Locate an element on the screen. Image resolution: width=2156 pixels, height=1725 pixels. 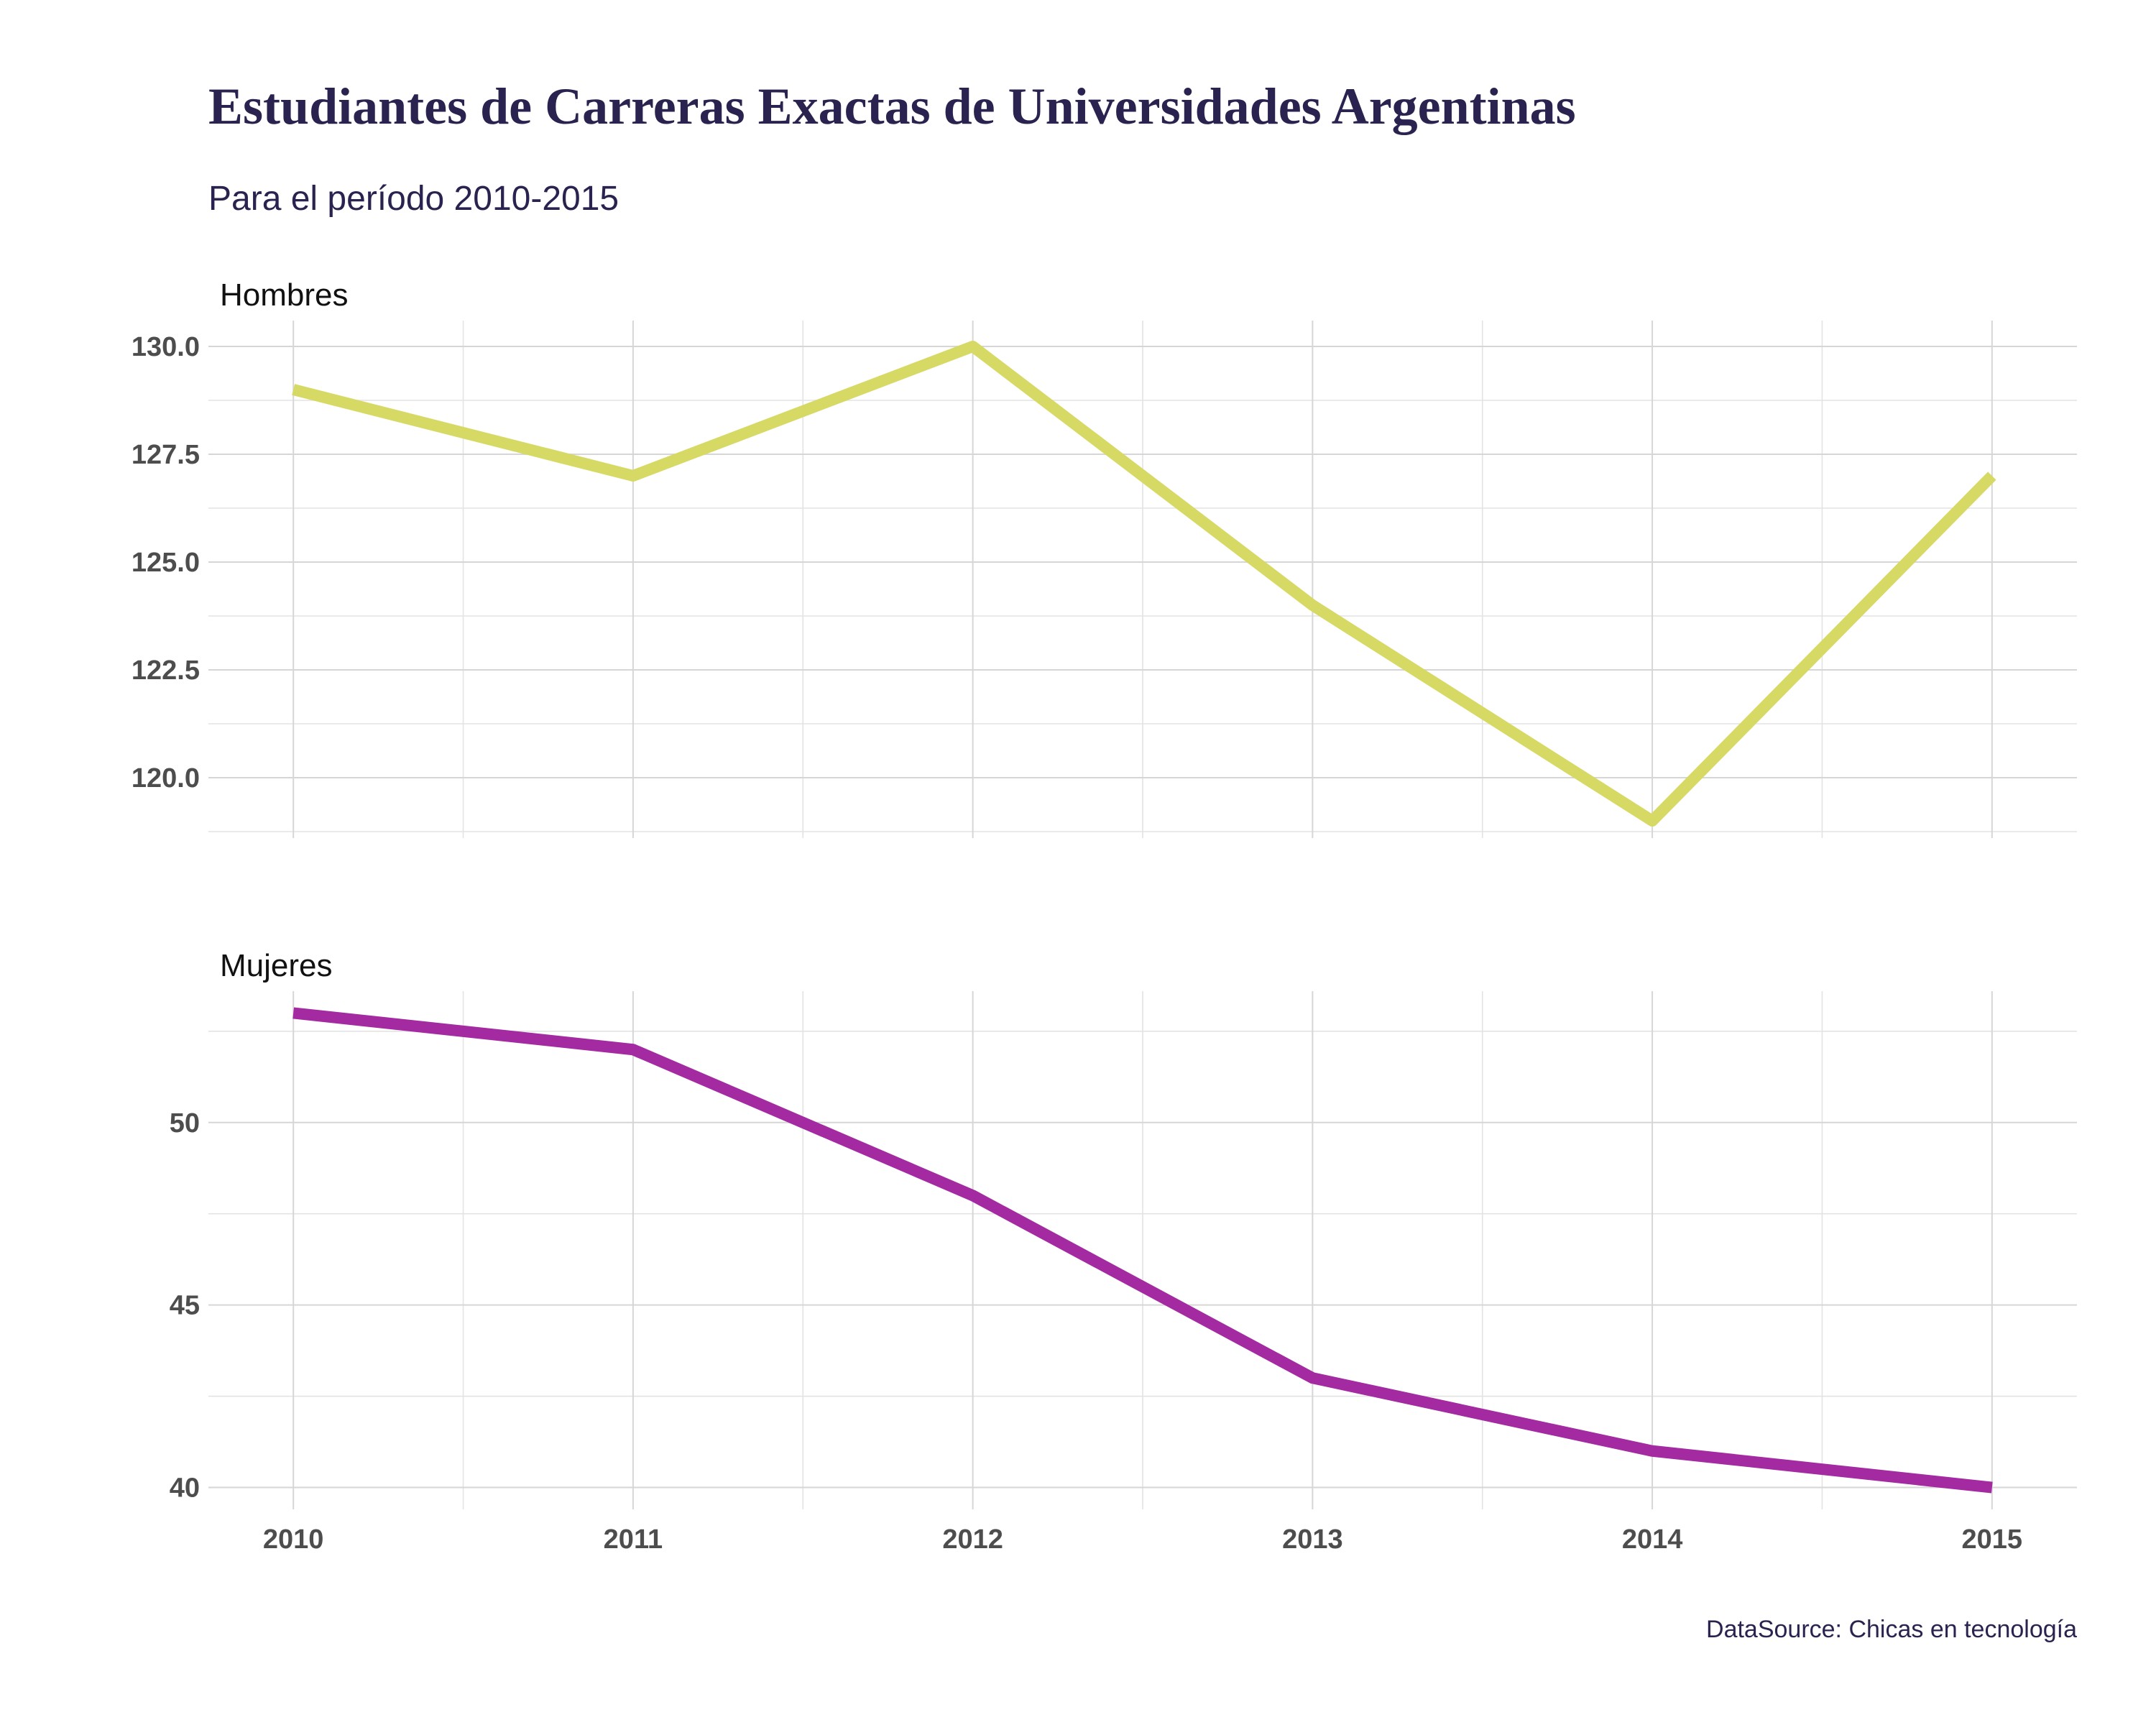
y-tick-label: 125.0 is located at coordinates (166, 563).